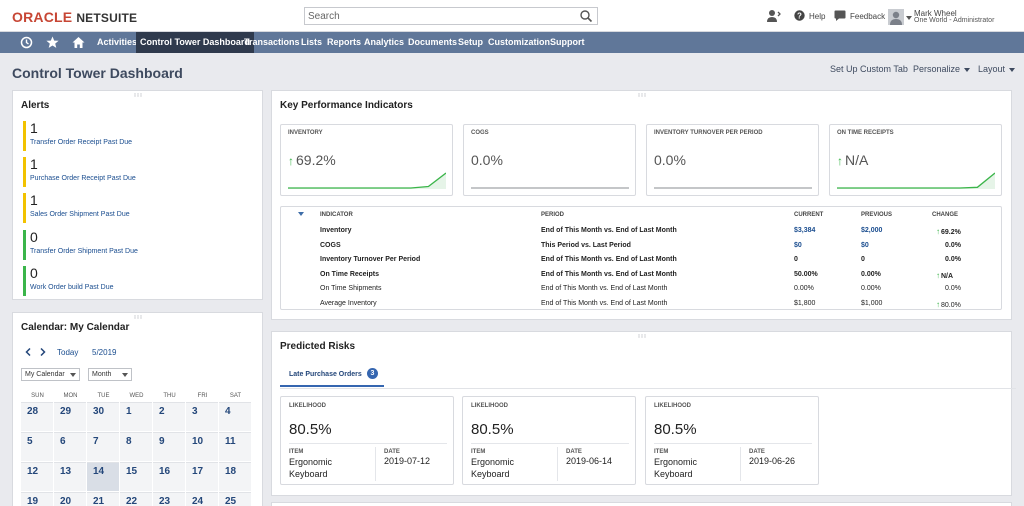 The image size is (1024, 506). What do you see at coordinates (169, 446) in the screenshot?
I see `calendar-day-cell: 9` at bounding box center [169, 446].